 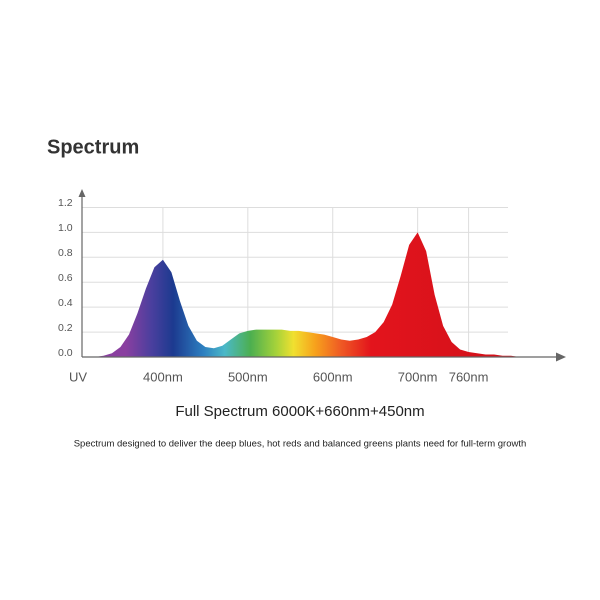 I want to click on y-tick-label: 0.2, so click(x=65, y=328).